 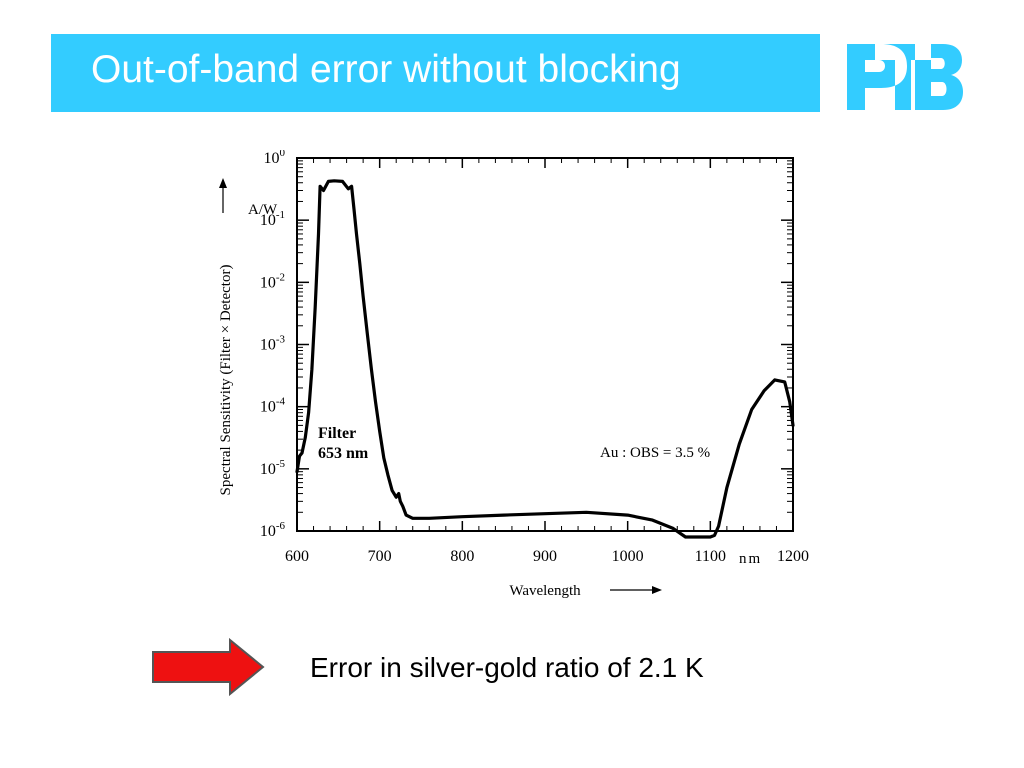 What do you see at coordinates (283, 154) in the screenshot?
I see `y-tick-label-exponent: 0` at bounding box center [283, 154].